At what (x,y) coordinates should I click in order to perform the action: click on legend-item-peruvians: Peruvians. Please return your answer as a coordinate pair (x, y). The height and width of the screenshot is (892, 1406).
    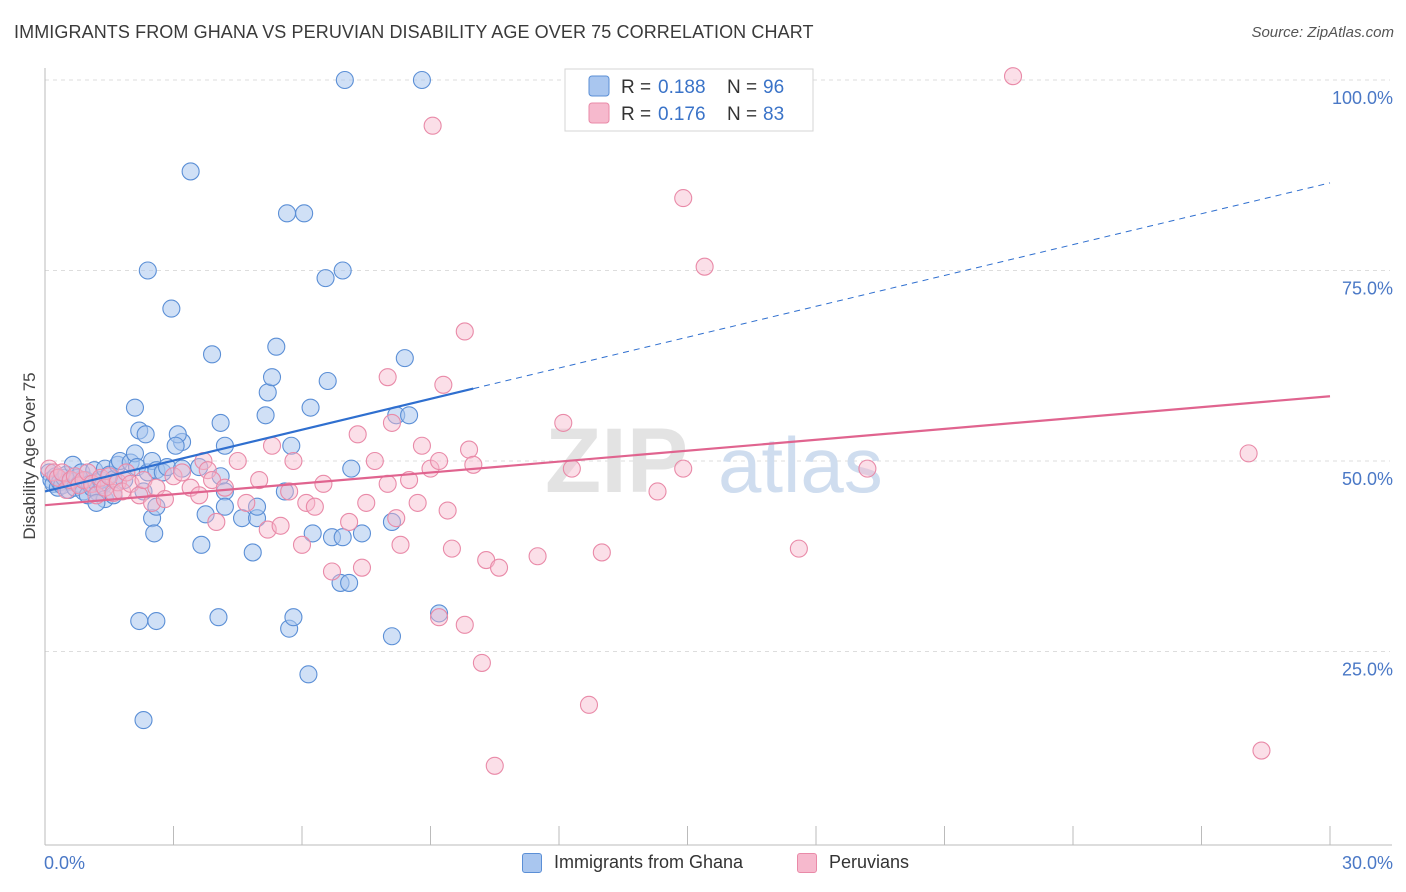
    Looking at the image, I should click on (853, 862).